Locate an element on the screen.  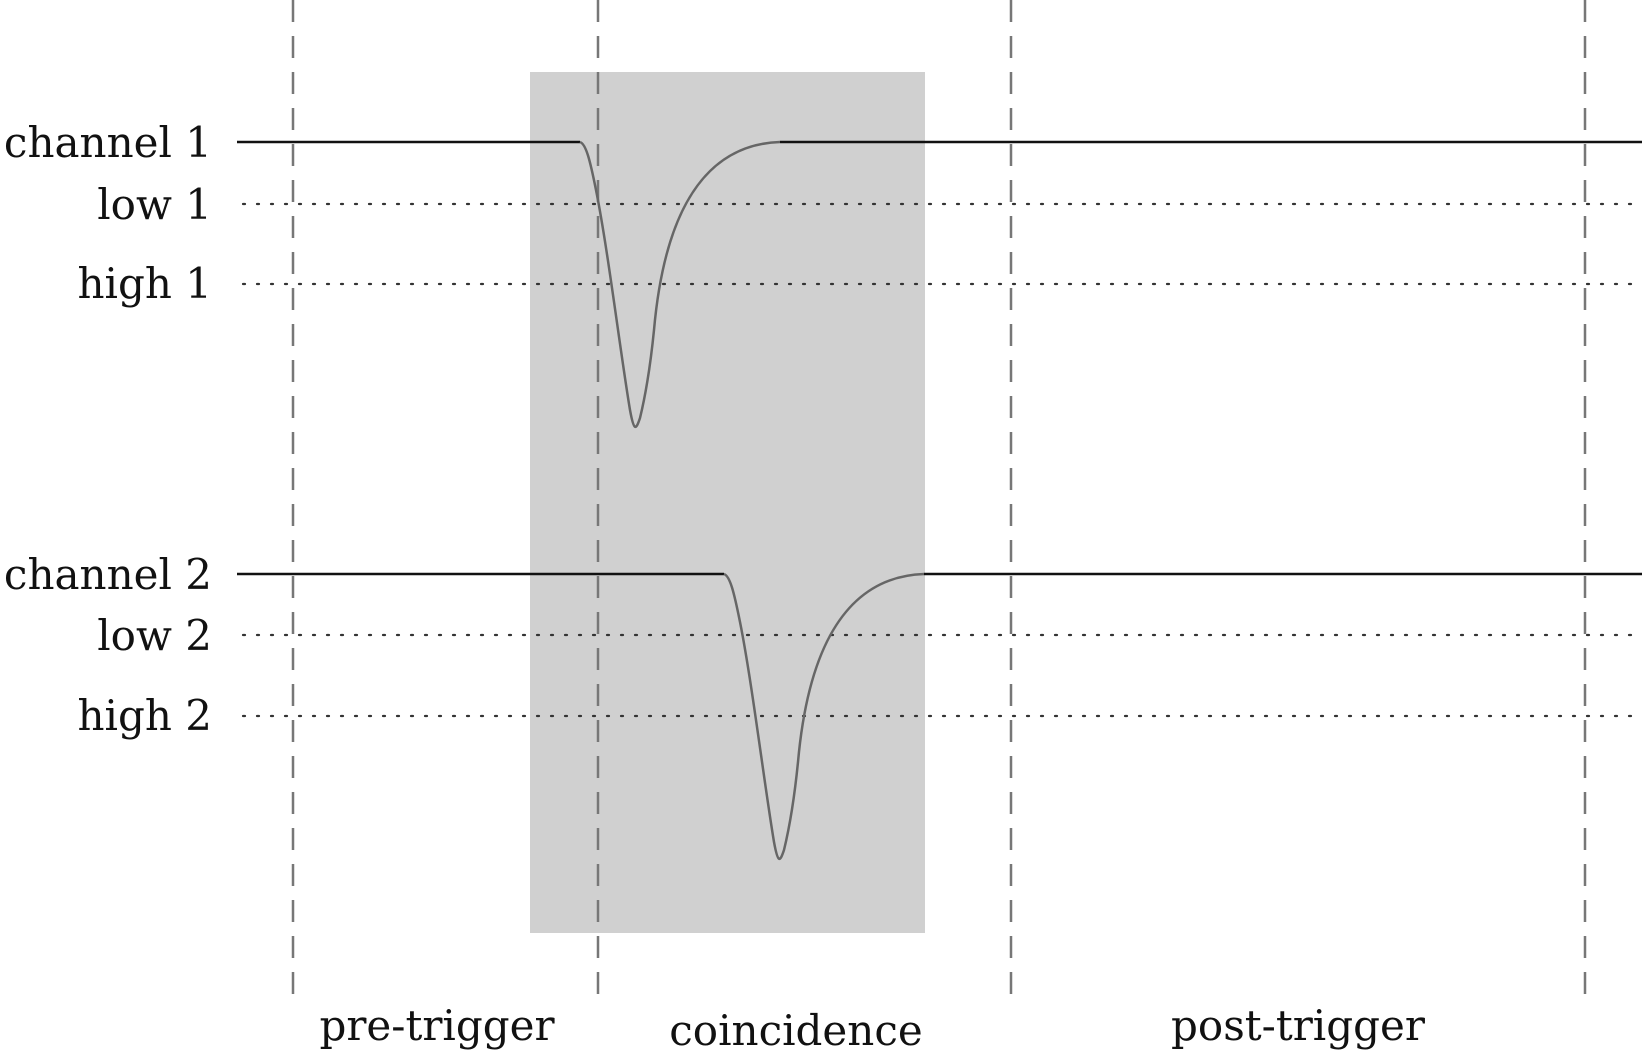
channel-1-label: channel 1 is located at coordinates (108, 142).